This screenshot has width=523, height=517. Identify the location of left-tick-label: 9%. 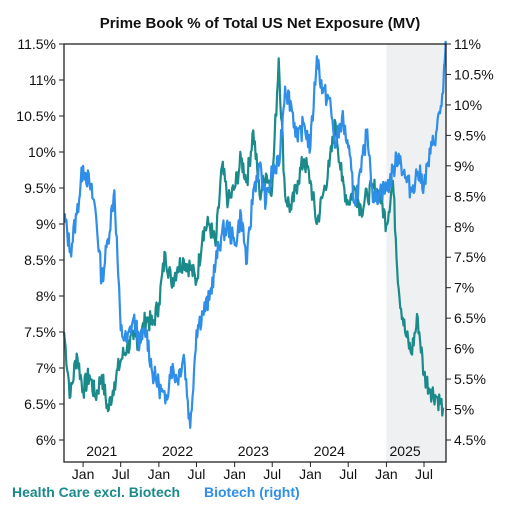
(46, 224).